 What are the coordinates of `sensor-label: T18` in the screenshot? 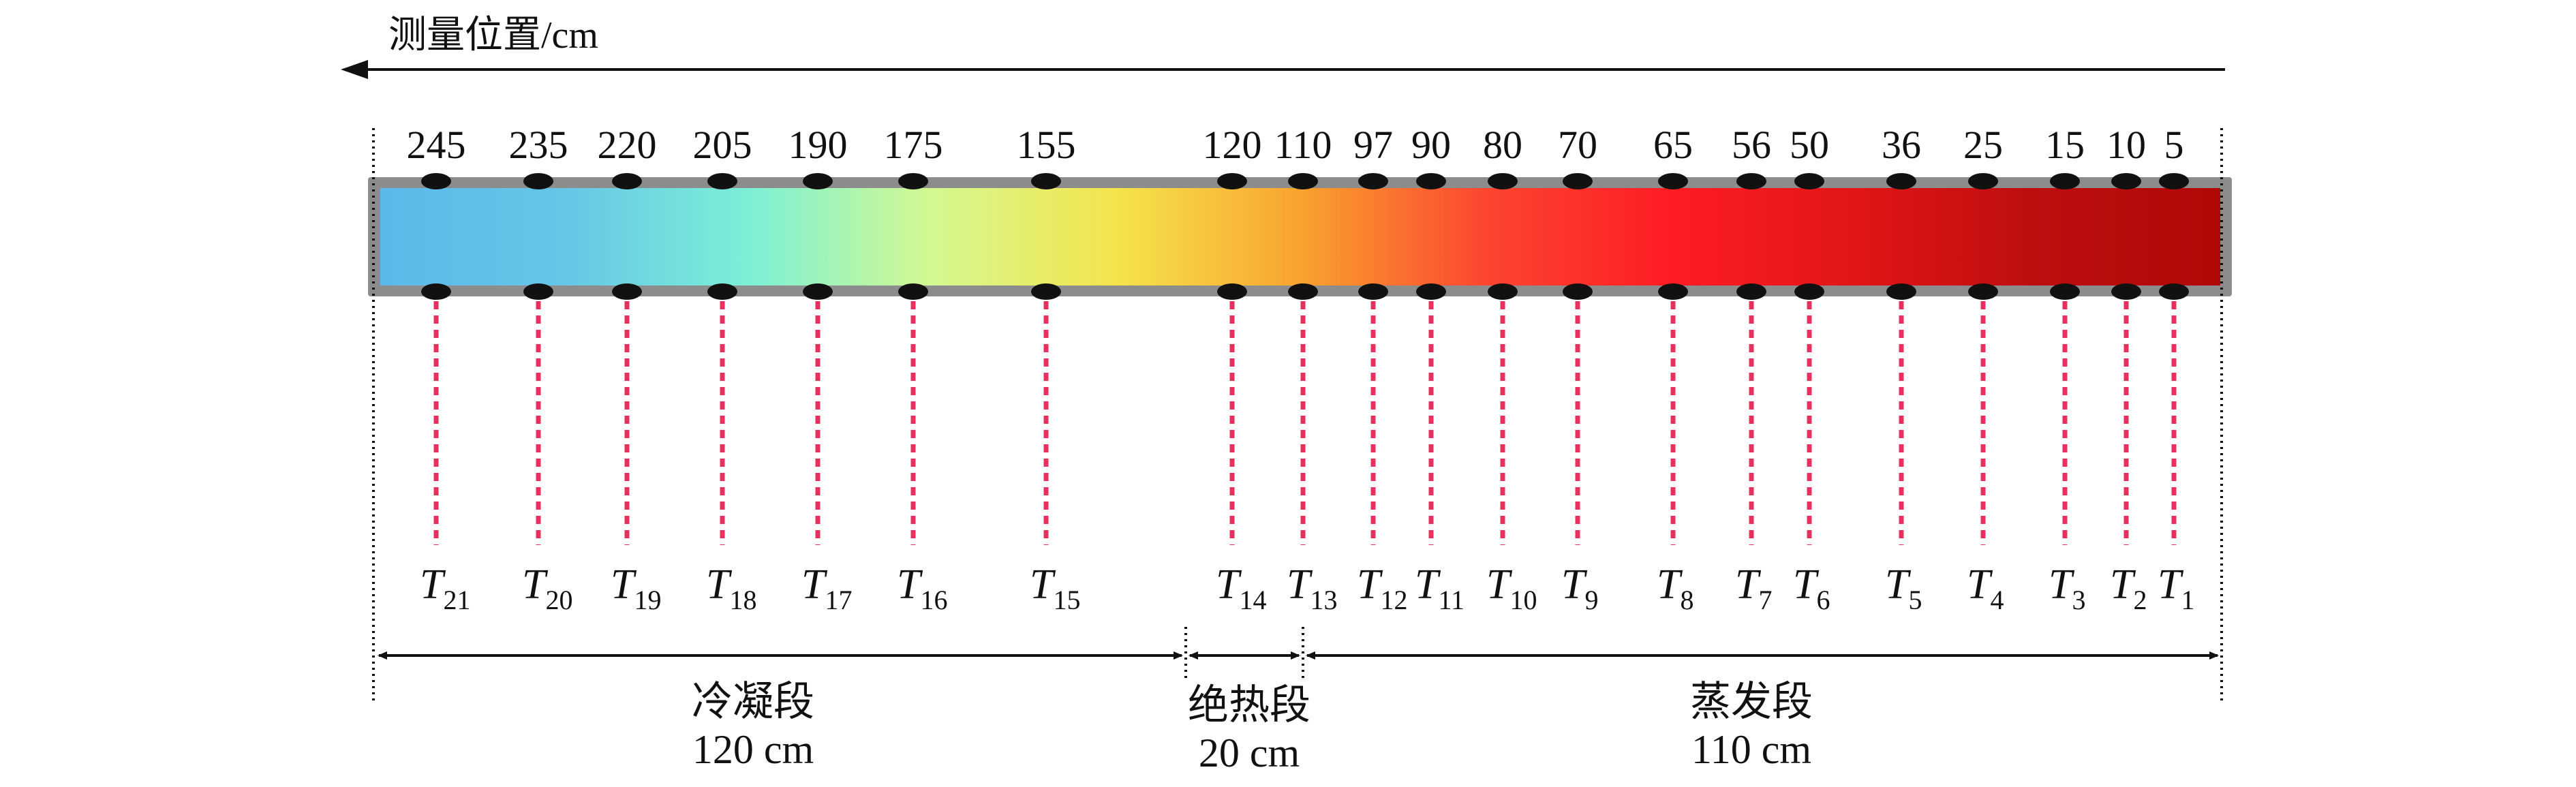 It's located at (731, 588).